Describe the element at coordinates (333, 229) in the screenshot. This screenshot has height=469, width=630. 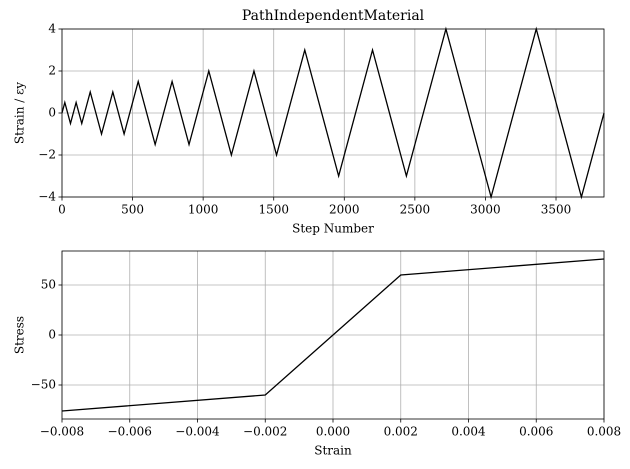
I see `x-axis-label: Step Number` at that location.